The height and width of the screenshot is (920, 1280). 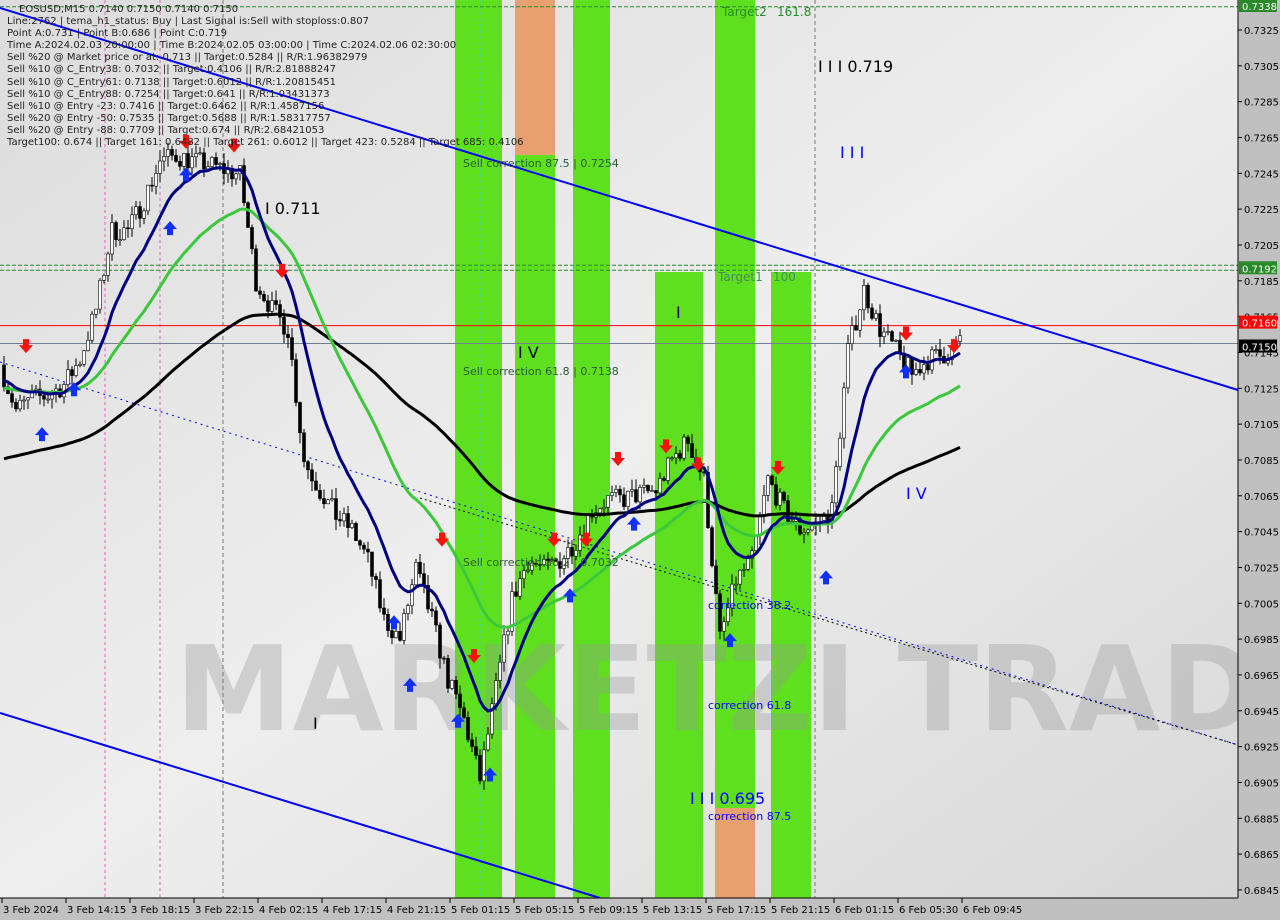 What do you see at coordinates (1259, 7) in the screenshot?
I see `price-label-text: 0.7338` at bounding box center [1259, 7].